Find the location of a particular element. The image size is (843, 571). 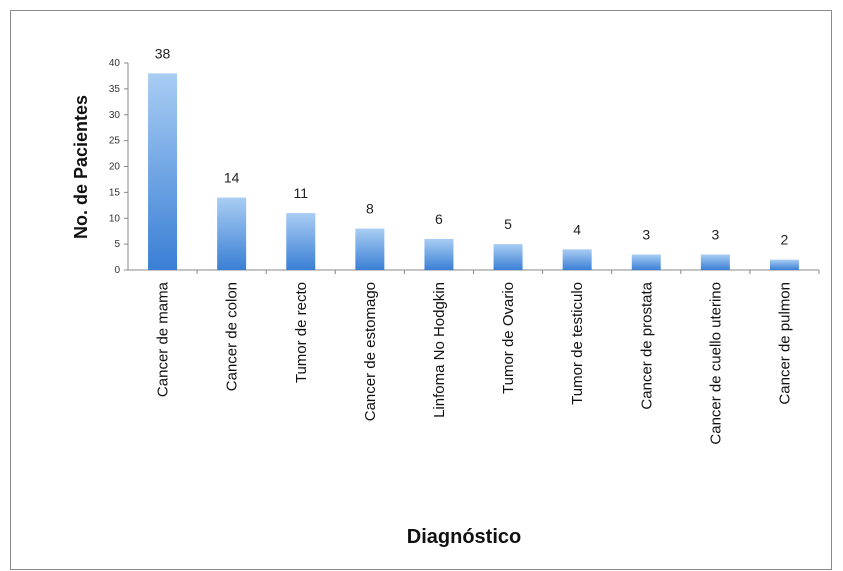

bar-value-label: 5 is located at coordinates (508, 224).